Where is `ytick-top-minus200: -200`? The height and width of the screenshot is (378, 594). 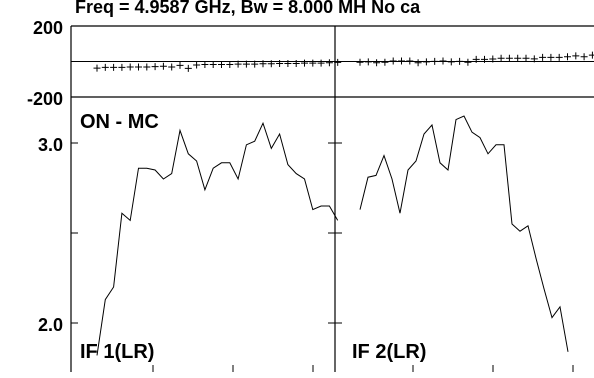
ytick-top-minus200: -200 is located at coordinates (45, 99).